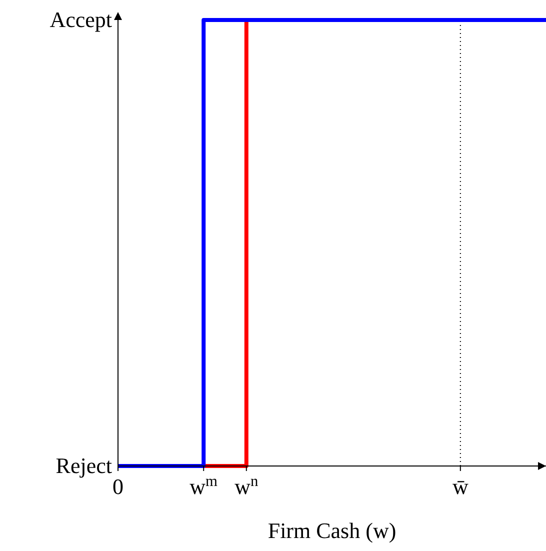 The width and height of the screenshot is (546, 551). I want to click on x-tick-label: w$^{m}$, so click(204, 485).